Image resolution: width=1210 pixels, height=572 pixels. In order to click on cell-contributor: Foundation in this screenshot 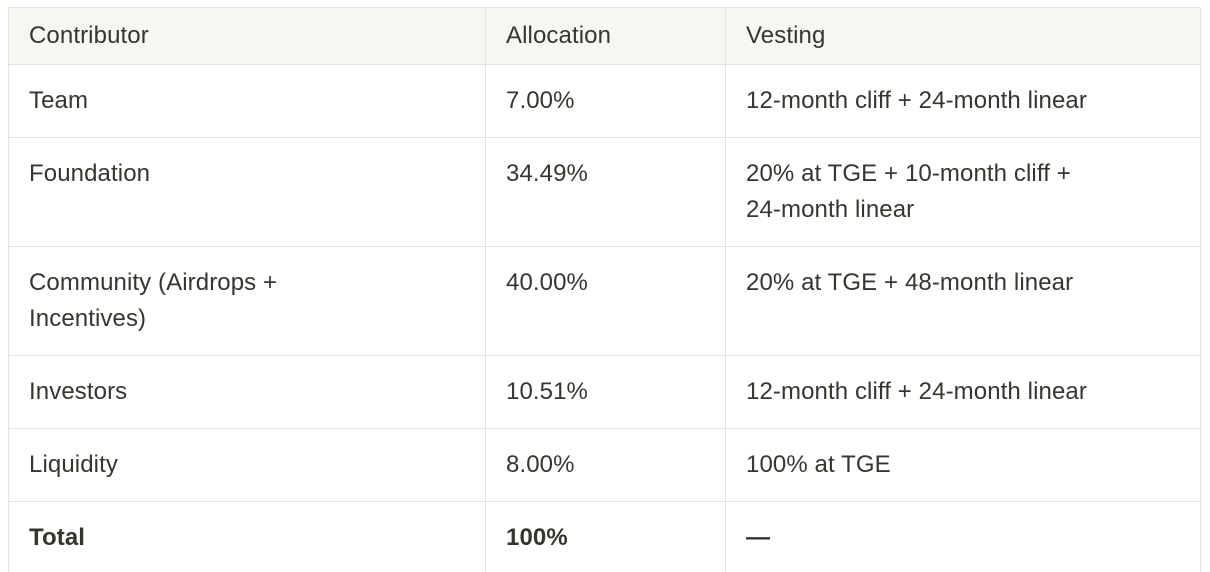, I will do `click(247, 192)`.